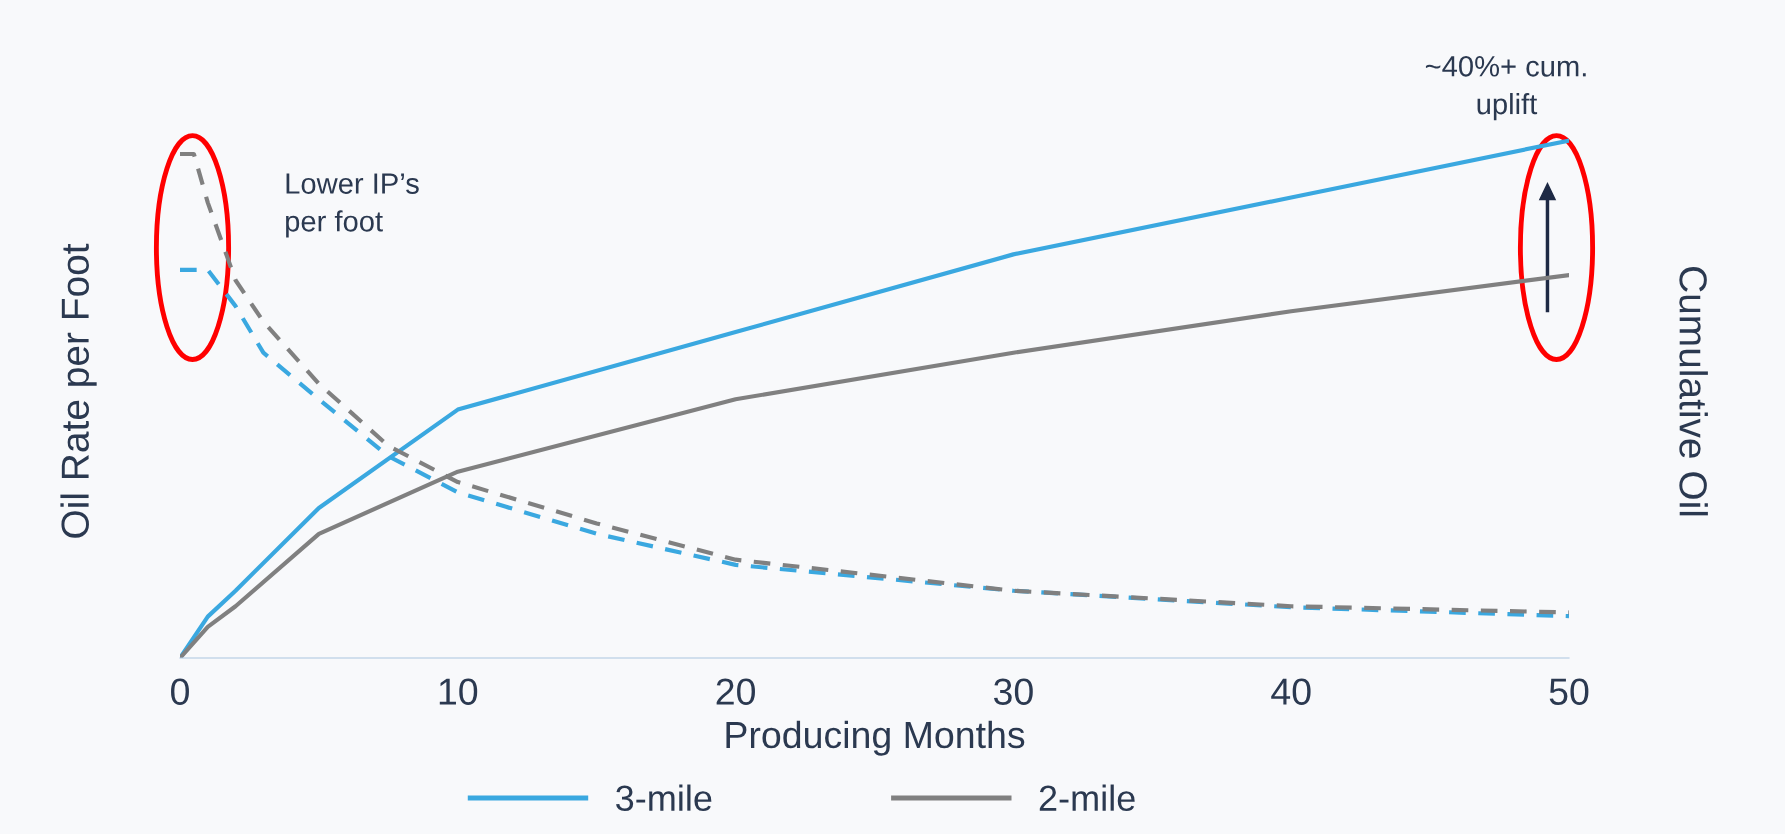 The height and width of the screenshot is (834, 1785). I want to click on x-tick-label: 10, so click(458, 691).